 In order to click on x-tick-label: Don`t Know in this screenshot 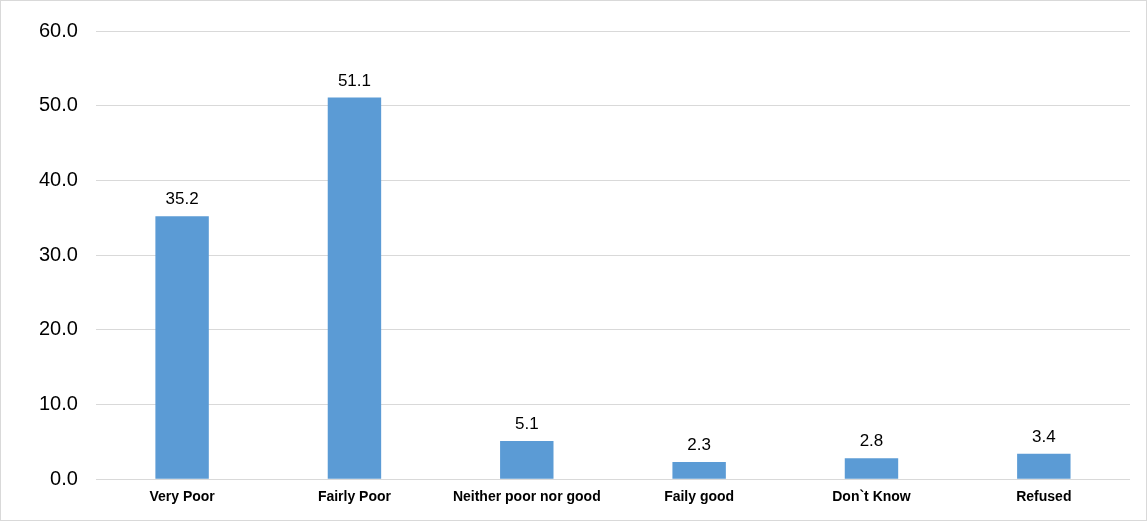, I will do `click(871, 496)`.